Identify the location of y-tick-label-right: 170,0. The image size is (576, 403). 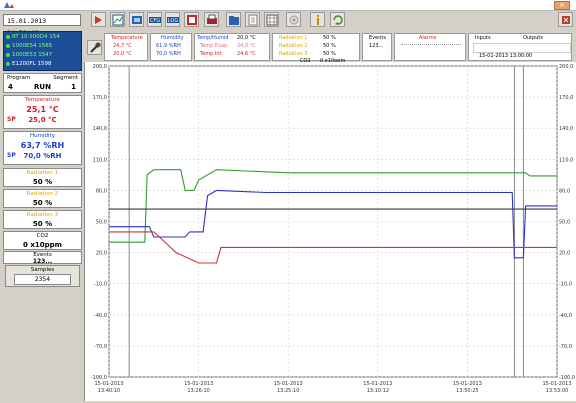
(566, 98).